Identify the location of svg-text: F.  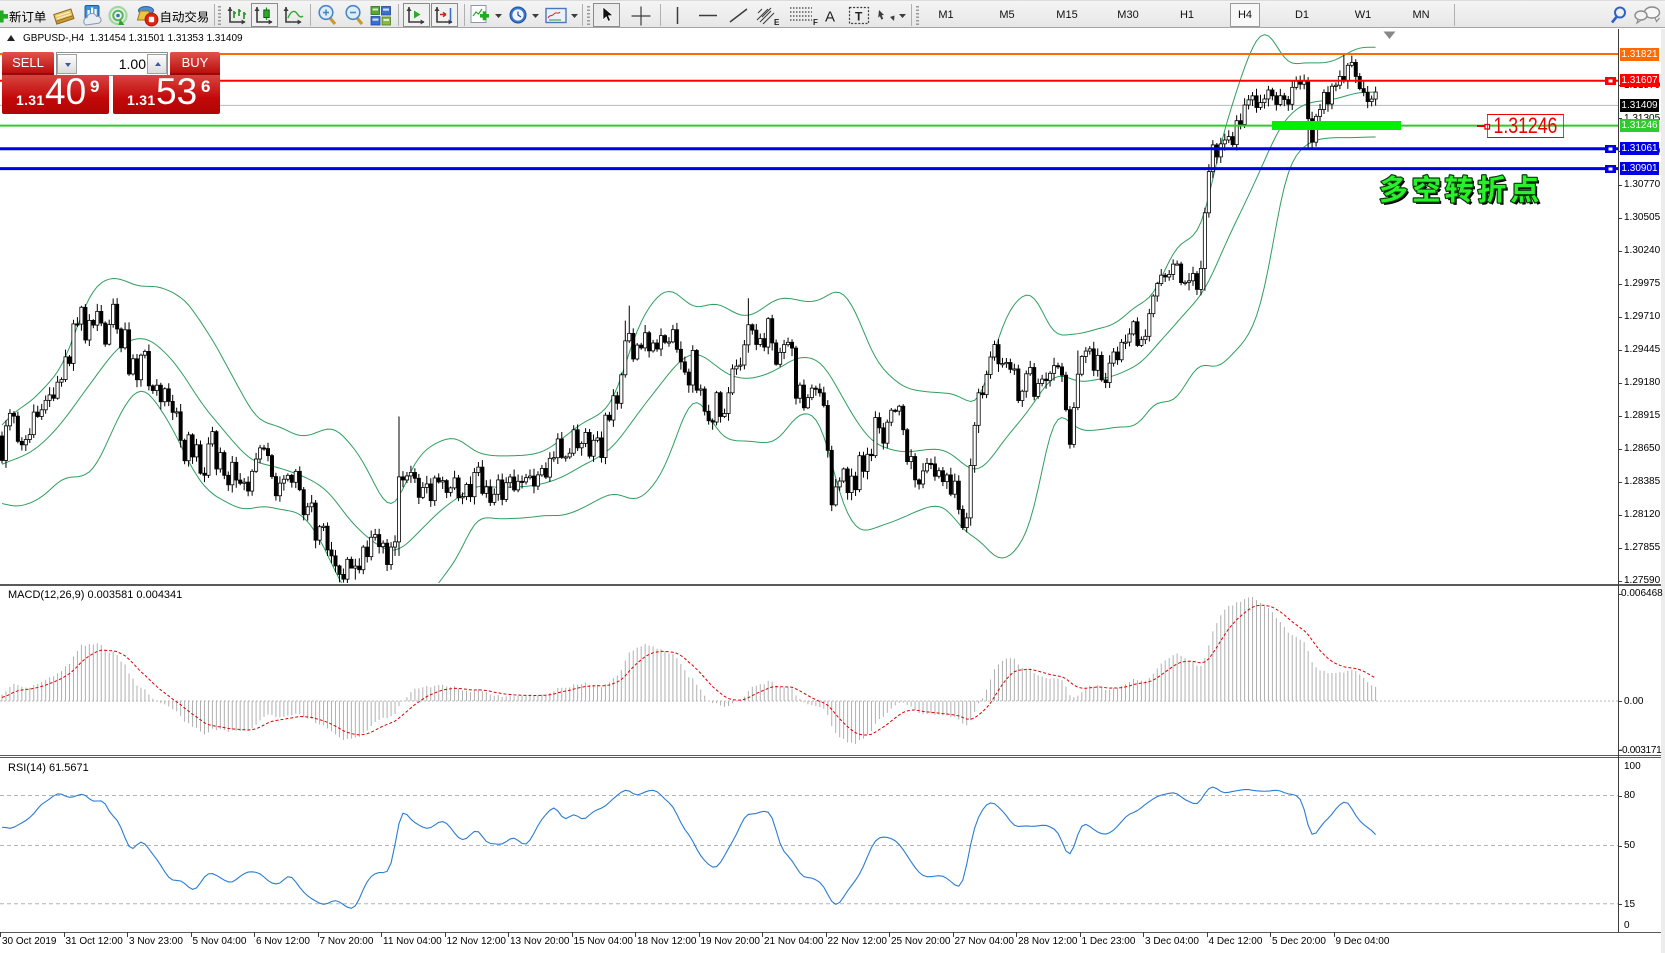
(815, 22).